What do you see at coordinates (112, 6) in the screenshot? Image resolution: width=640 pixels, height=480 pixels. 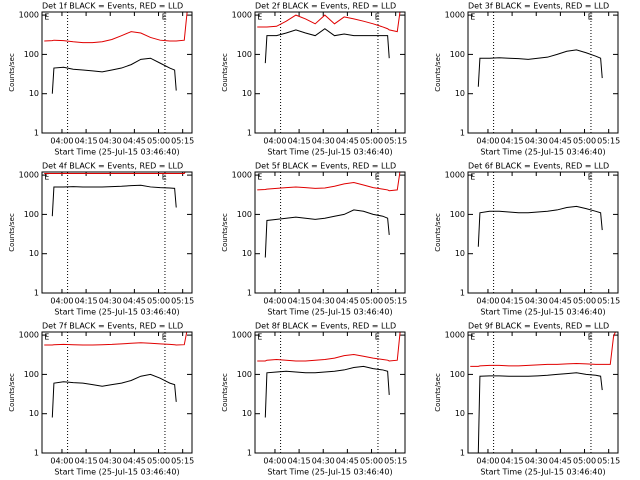 I see `chart-title: Det 1f BLACK = Events, RED = LLD` at bounding box center [112, 6].